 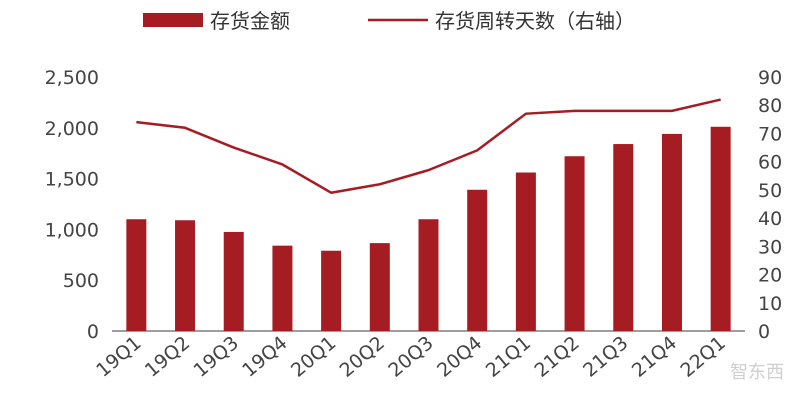 What do you see at coordinates (556, 357) in the screenshot?
I see `x-tick-label: 21Q2` at bounding box center [556, 357].